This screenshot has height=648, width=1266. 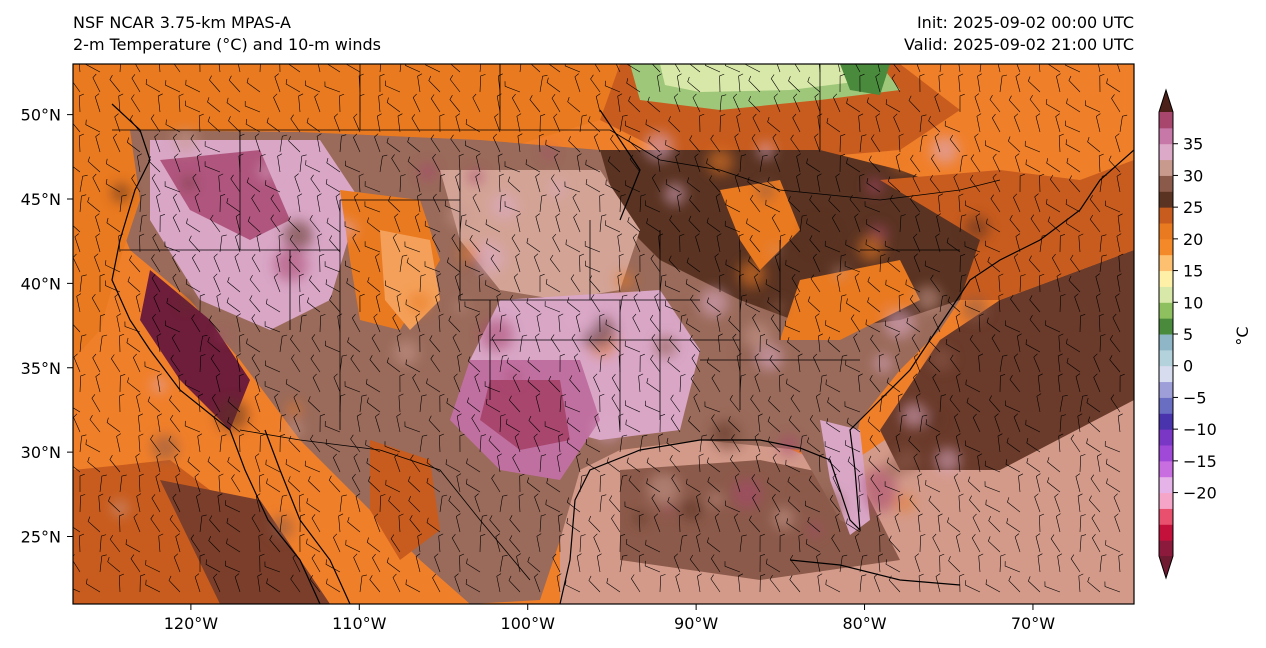 I want to click on colorbar-tick-label: −10, so click(x=1200, y=429).